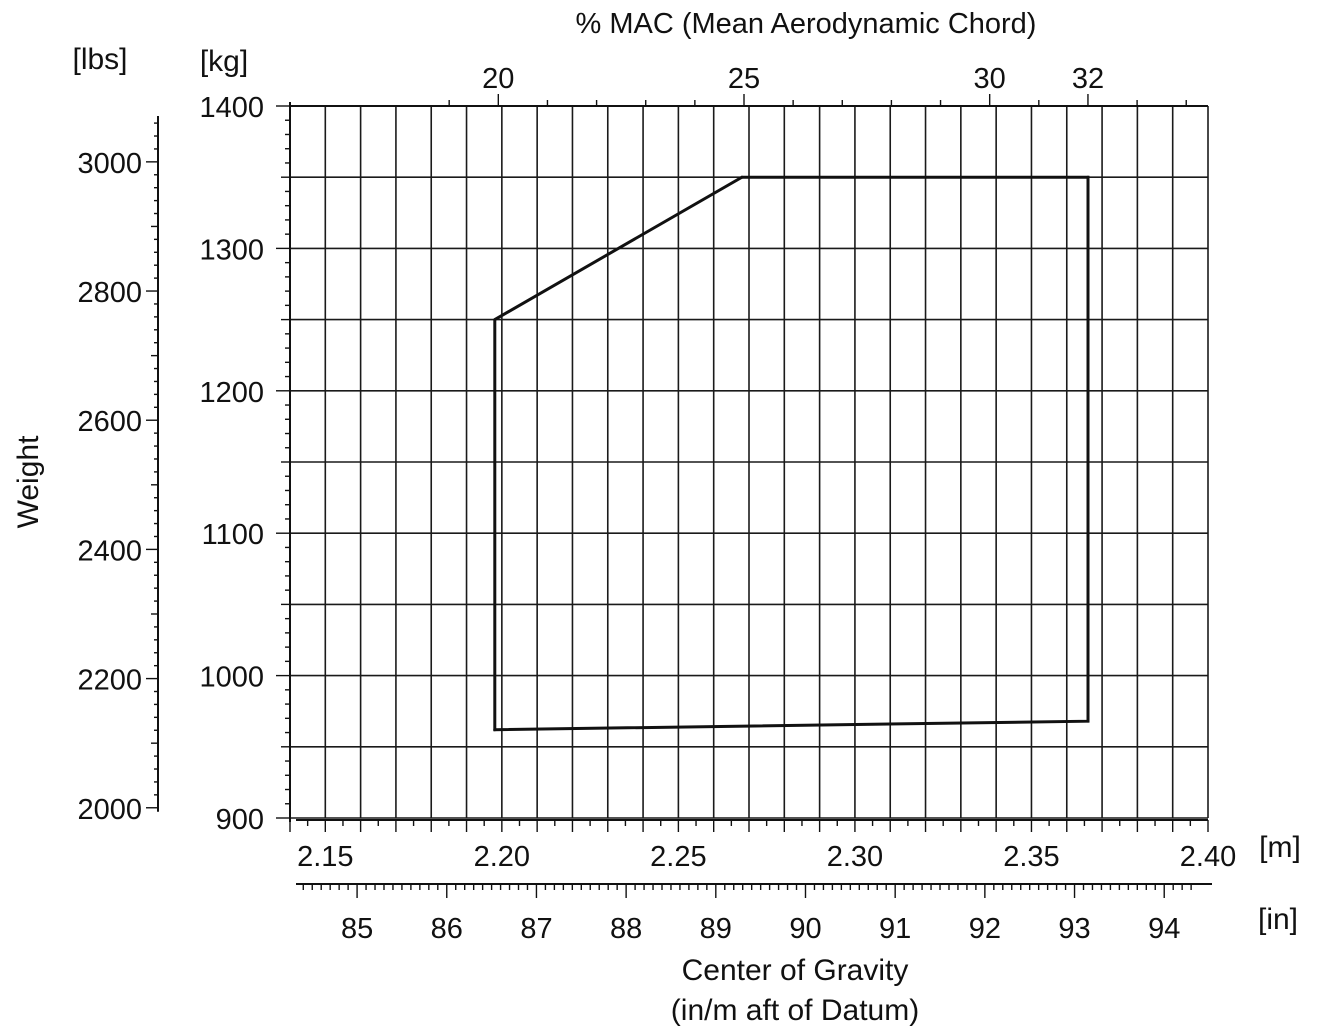  I want to click on in-tick-label: 94, so click(1164, 929).